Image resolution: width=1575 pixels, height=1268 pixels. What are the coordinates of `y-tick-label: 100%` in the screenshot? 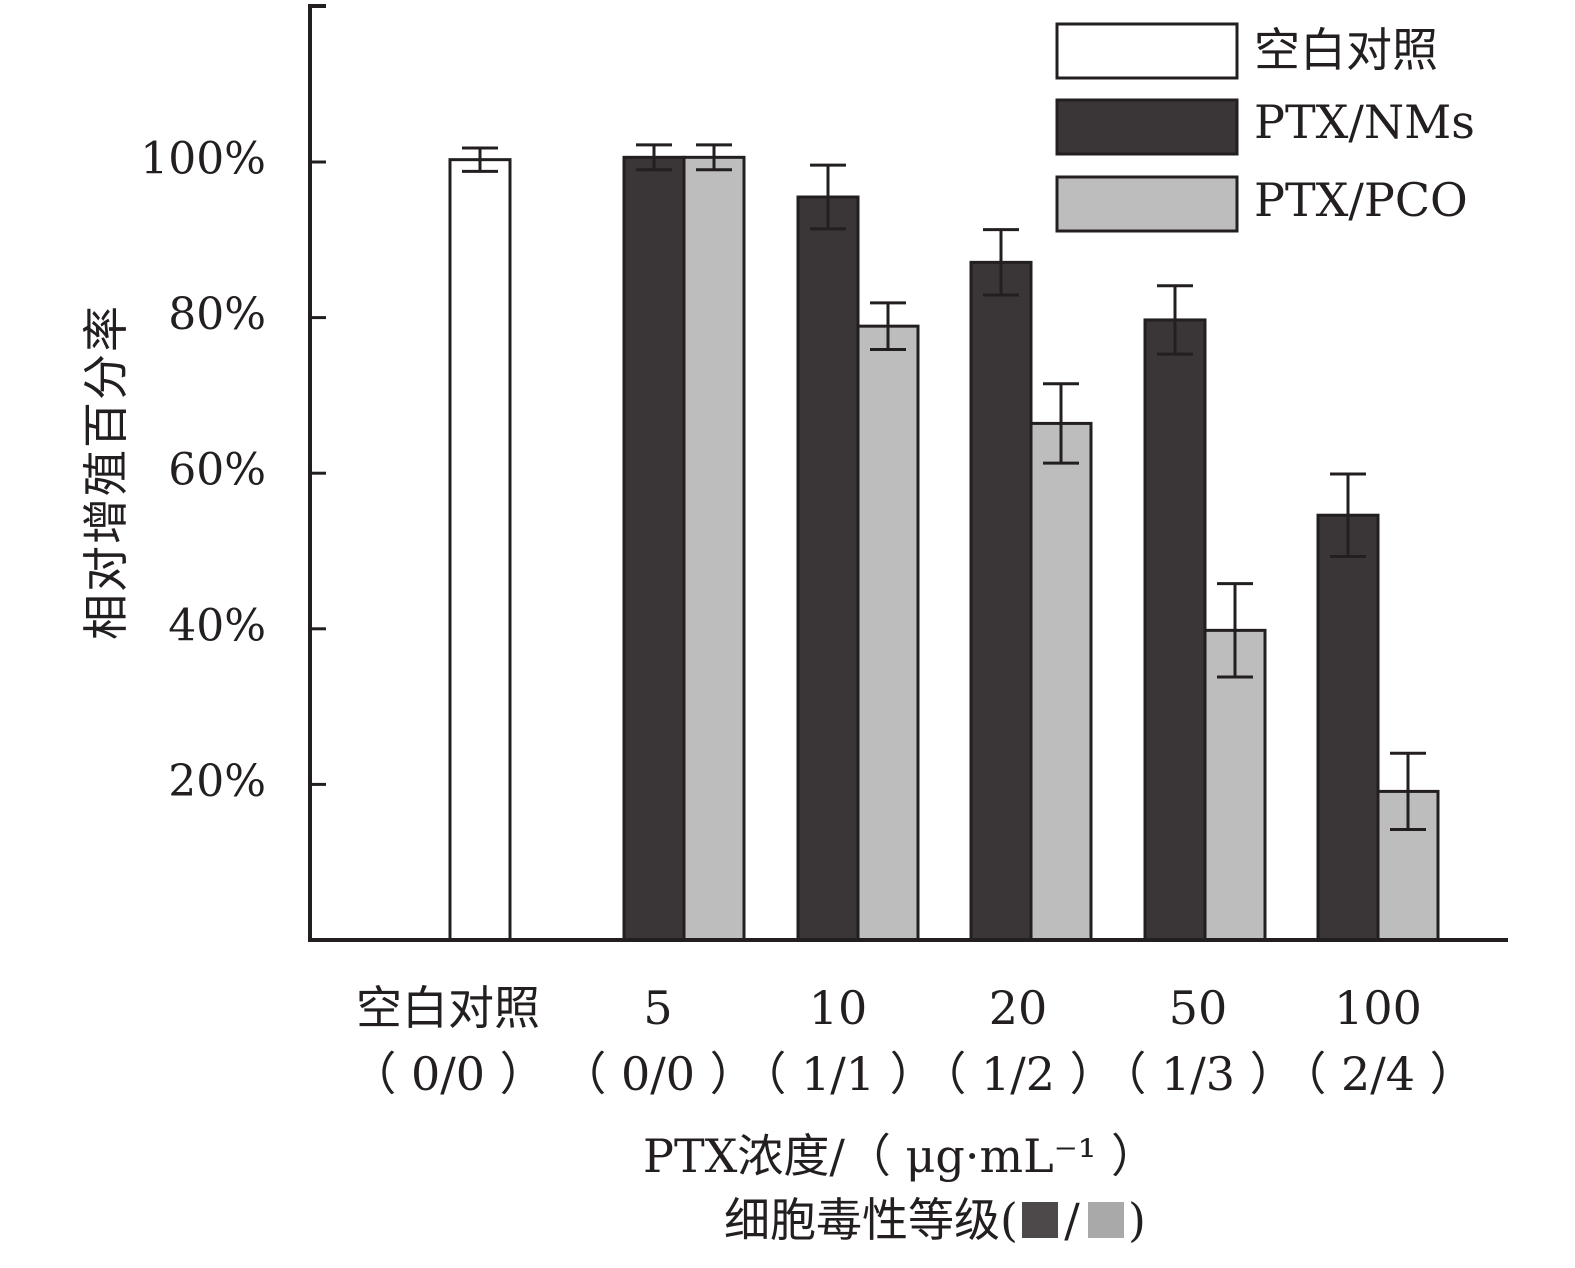 It's located at (203, 159).